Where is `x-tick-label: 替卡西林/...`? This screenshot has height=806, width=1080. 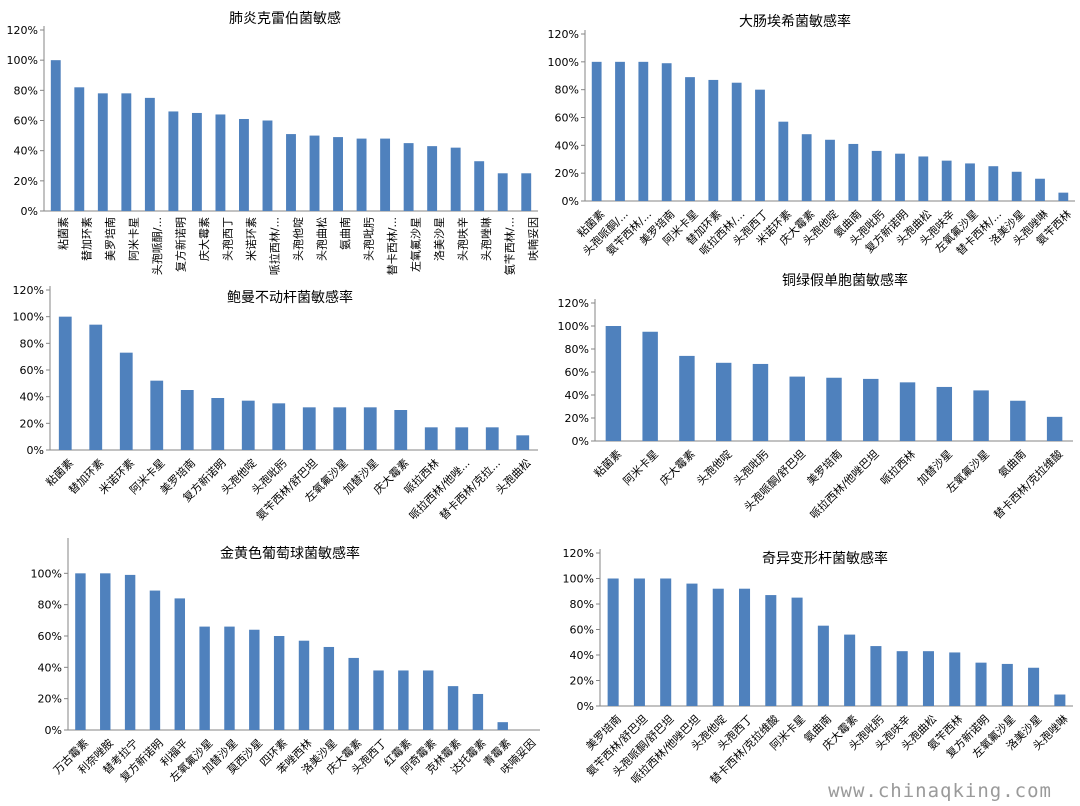 x-tick-label: 替卡西林/... is located at coordinates (392, 246).